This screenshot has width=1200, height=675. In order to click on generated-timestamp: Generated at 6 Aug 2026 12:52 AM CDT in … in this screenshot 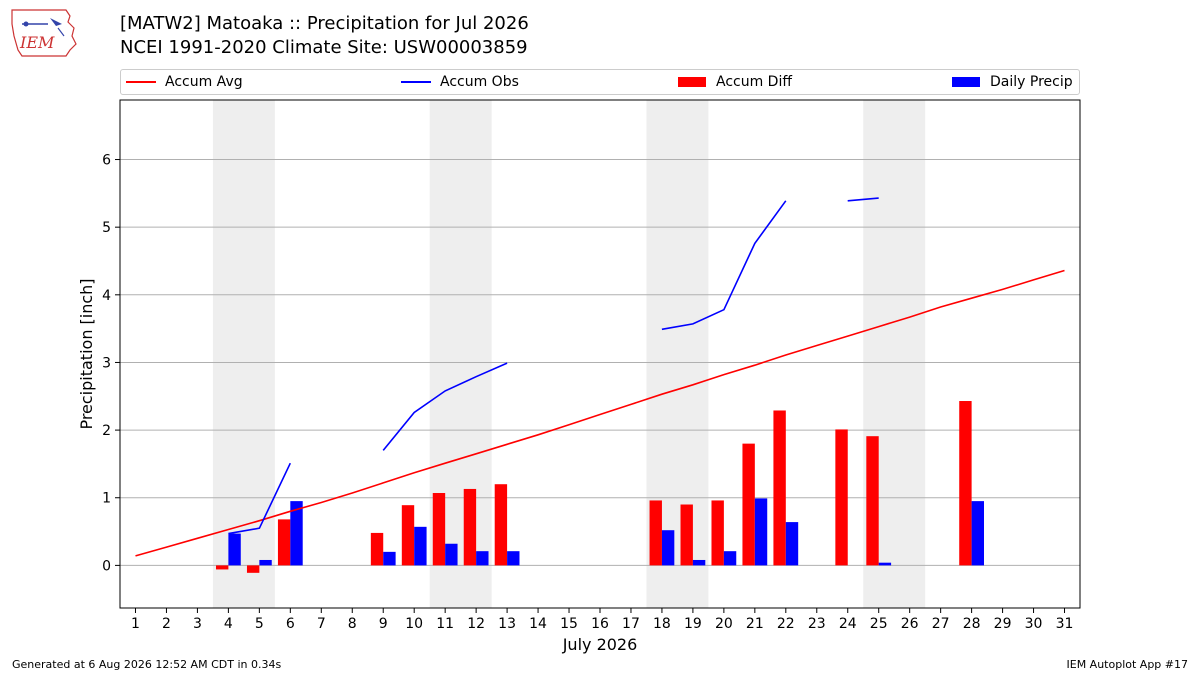, I will do `click(147, 664)`.